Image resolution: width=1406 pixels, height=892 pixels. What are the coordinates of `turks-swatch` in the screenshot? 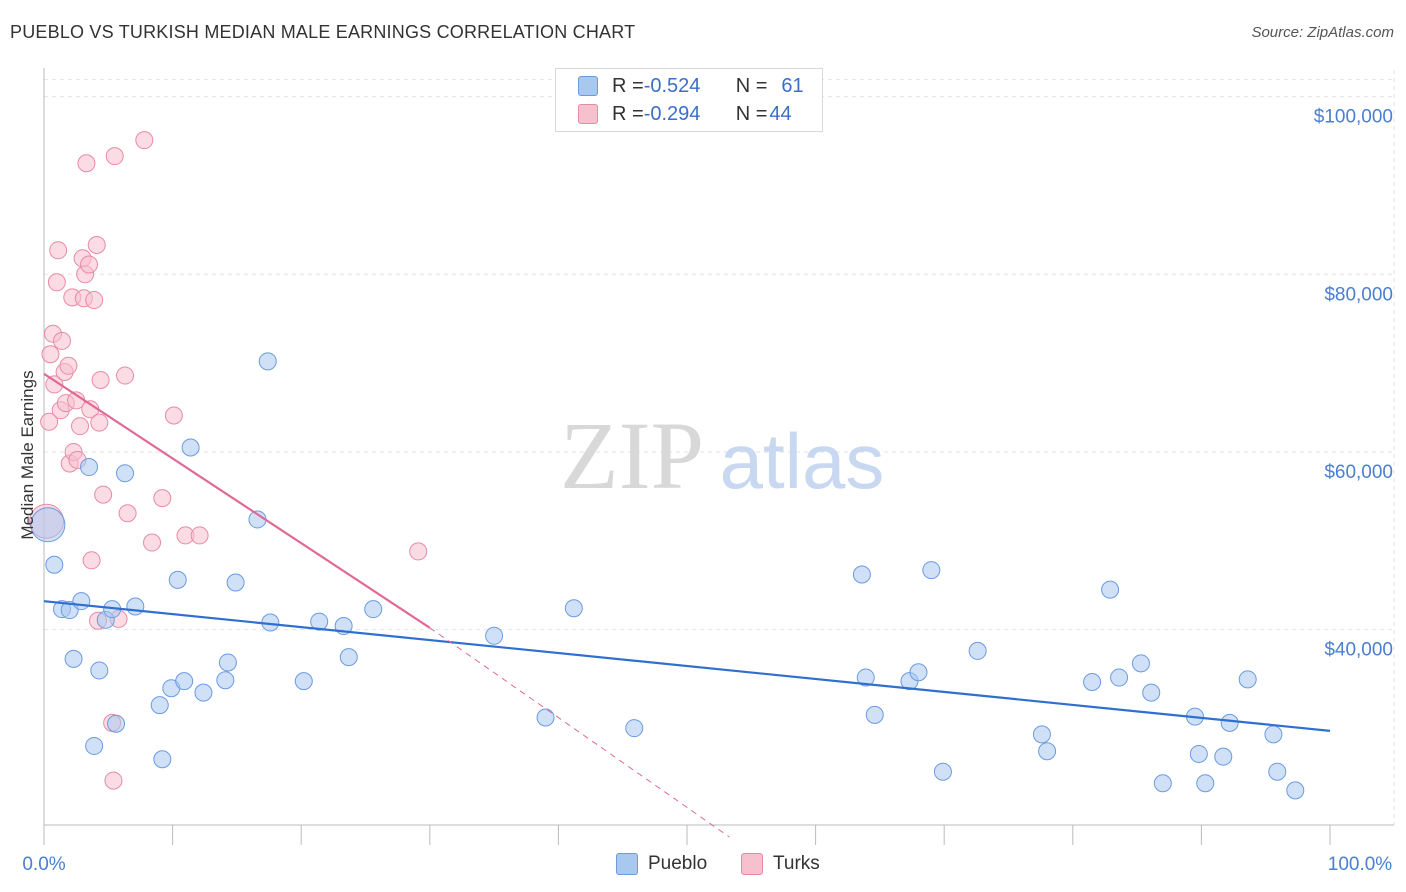 It's located at (588, 114).